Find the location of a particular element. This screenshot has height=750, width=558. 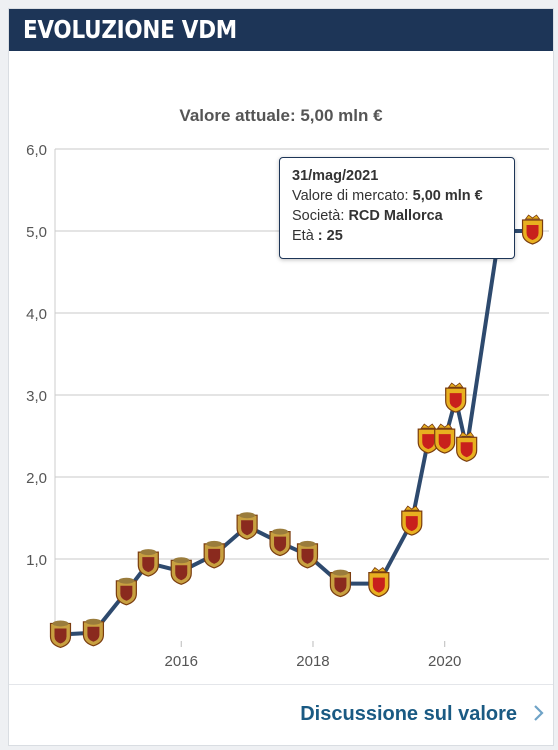

x-tick-label: 2016 is located at coordinates (181, 661).